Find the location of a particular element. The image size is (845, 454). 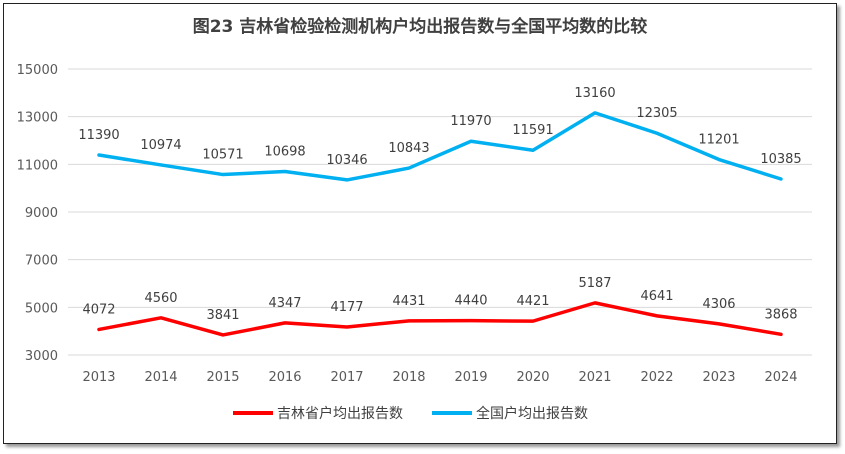

data-label: 11591 is located at coordinates (532, 130).